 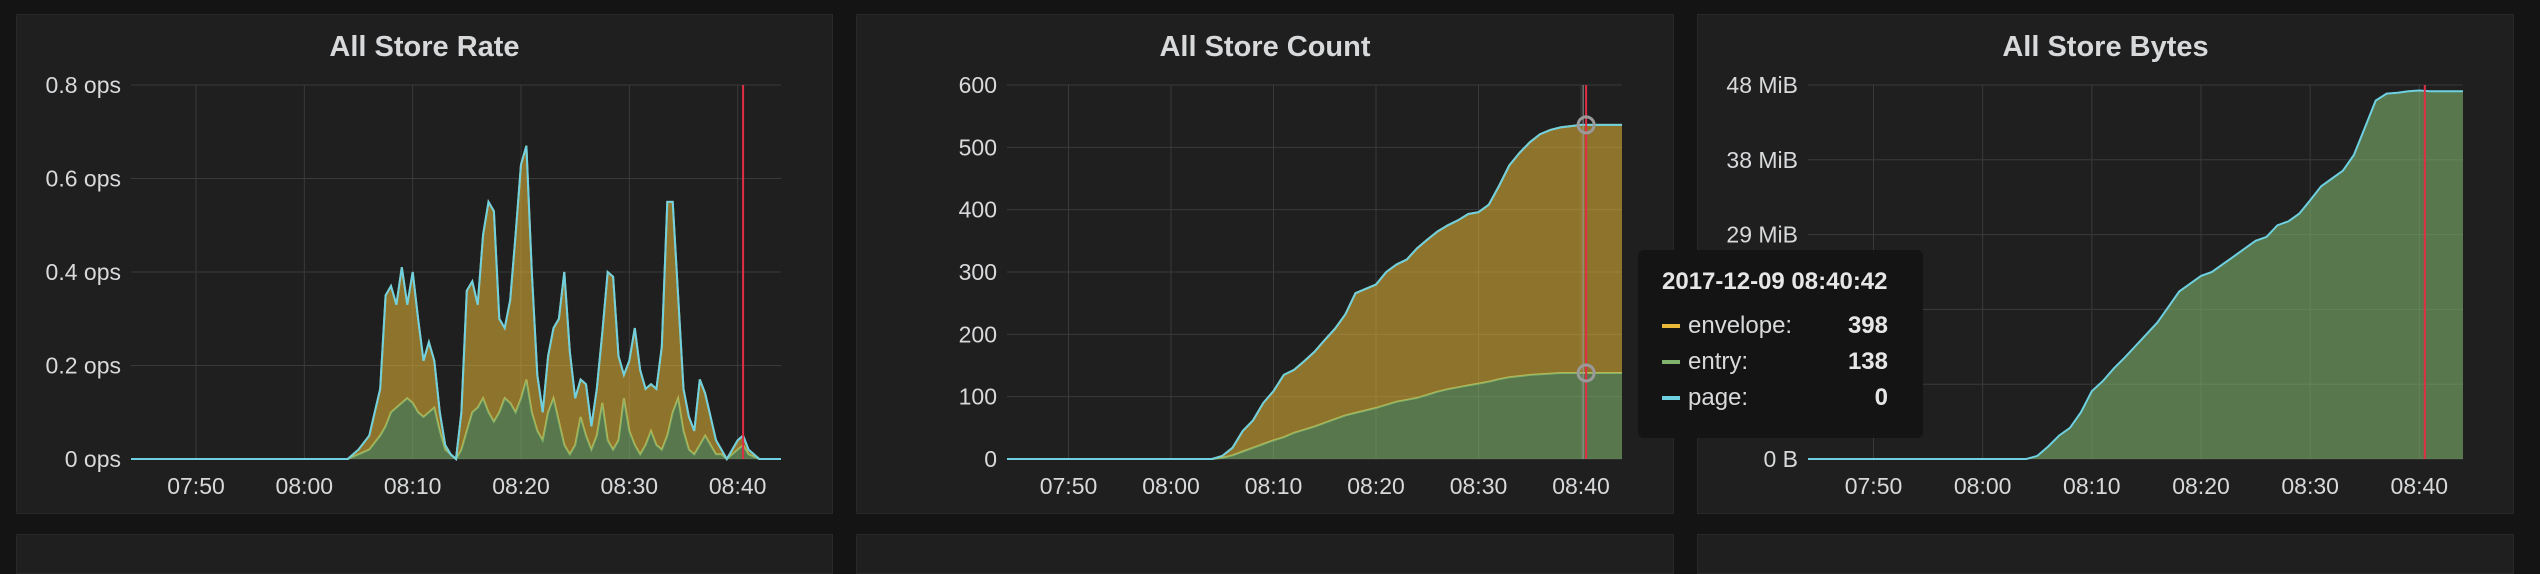 I want to click on y-tick-label: 0 ops, so click(x=93, y=459).